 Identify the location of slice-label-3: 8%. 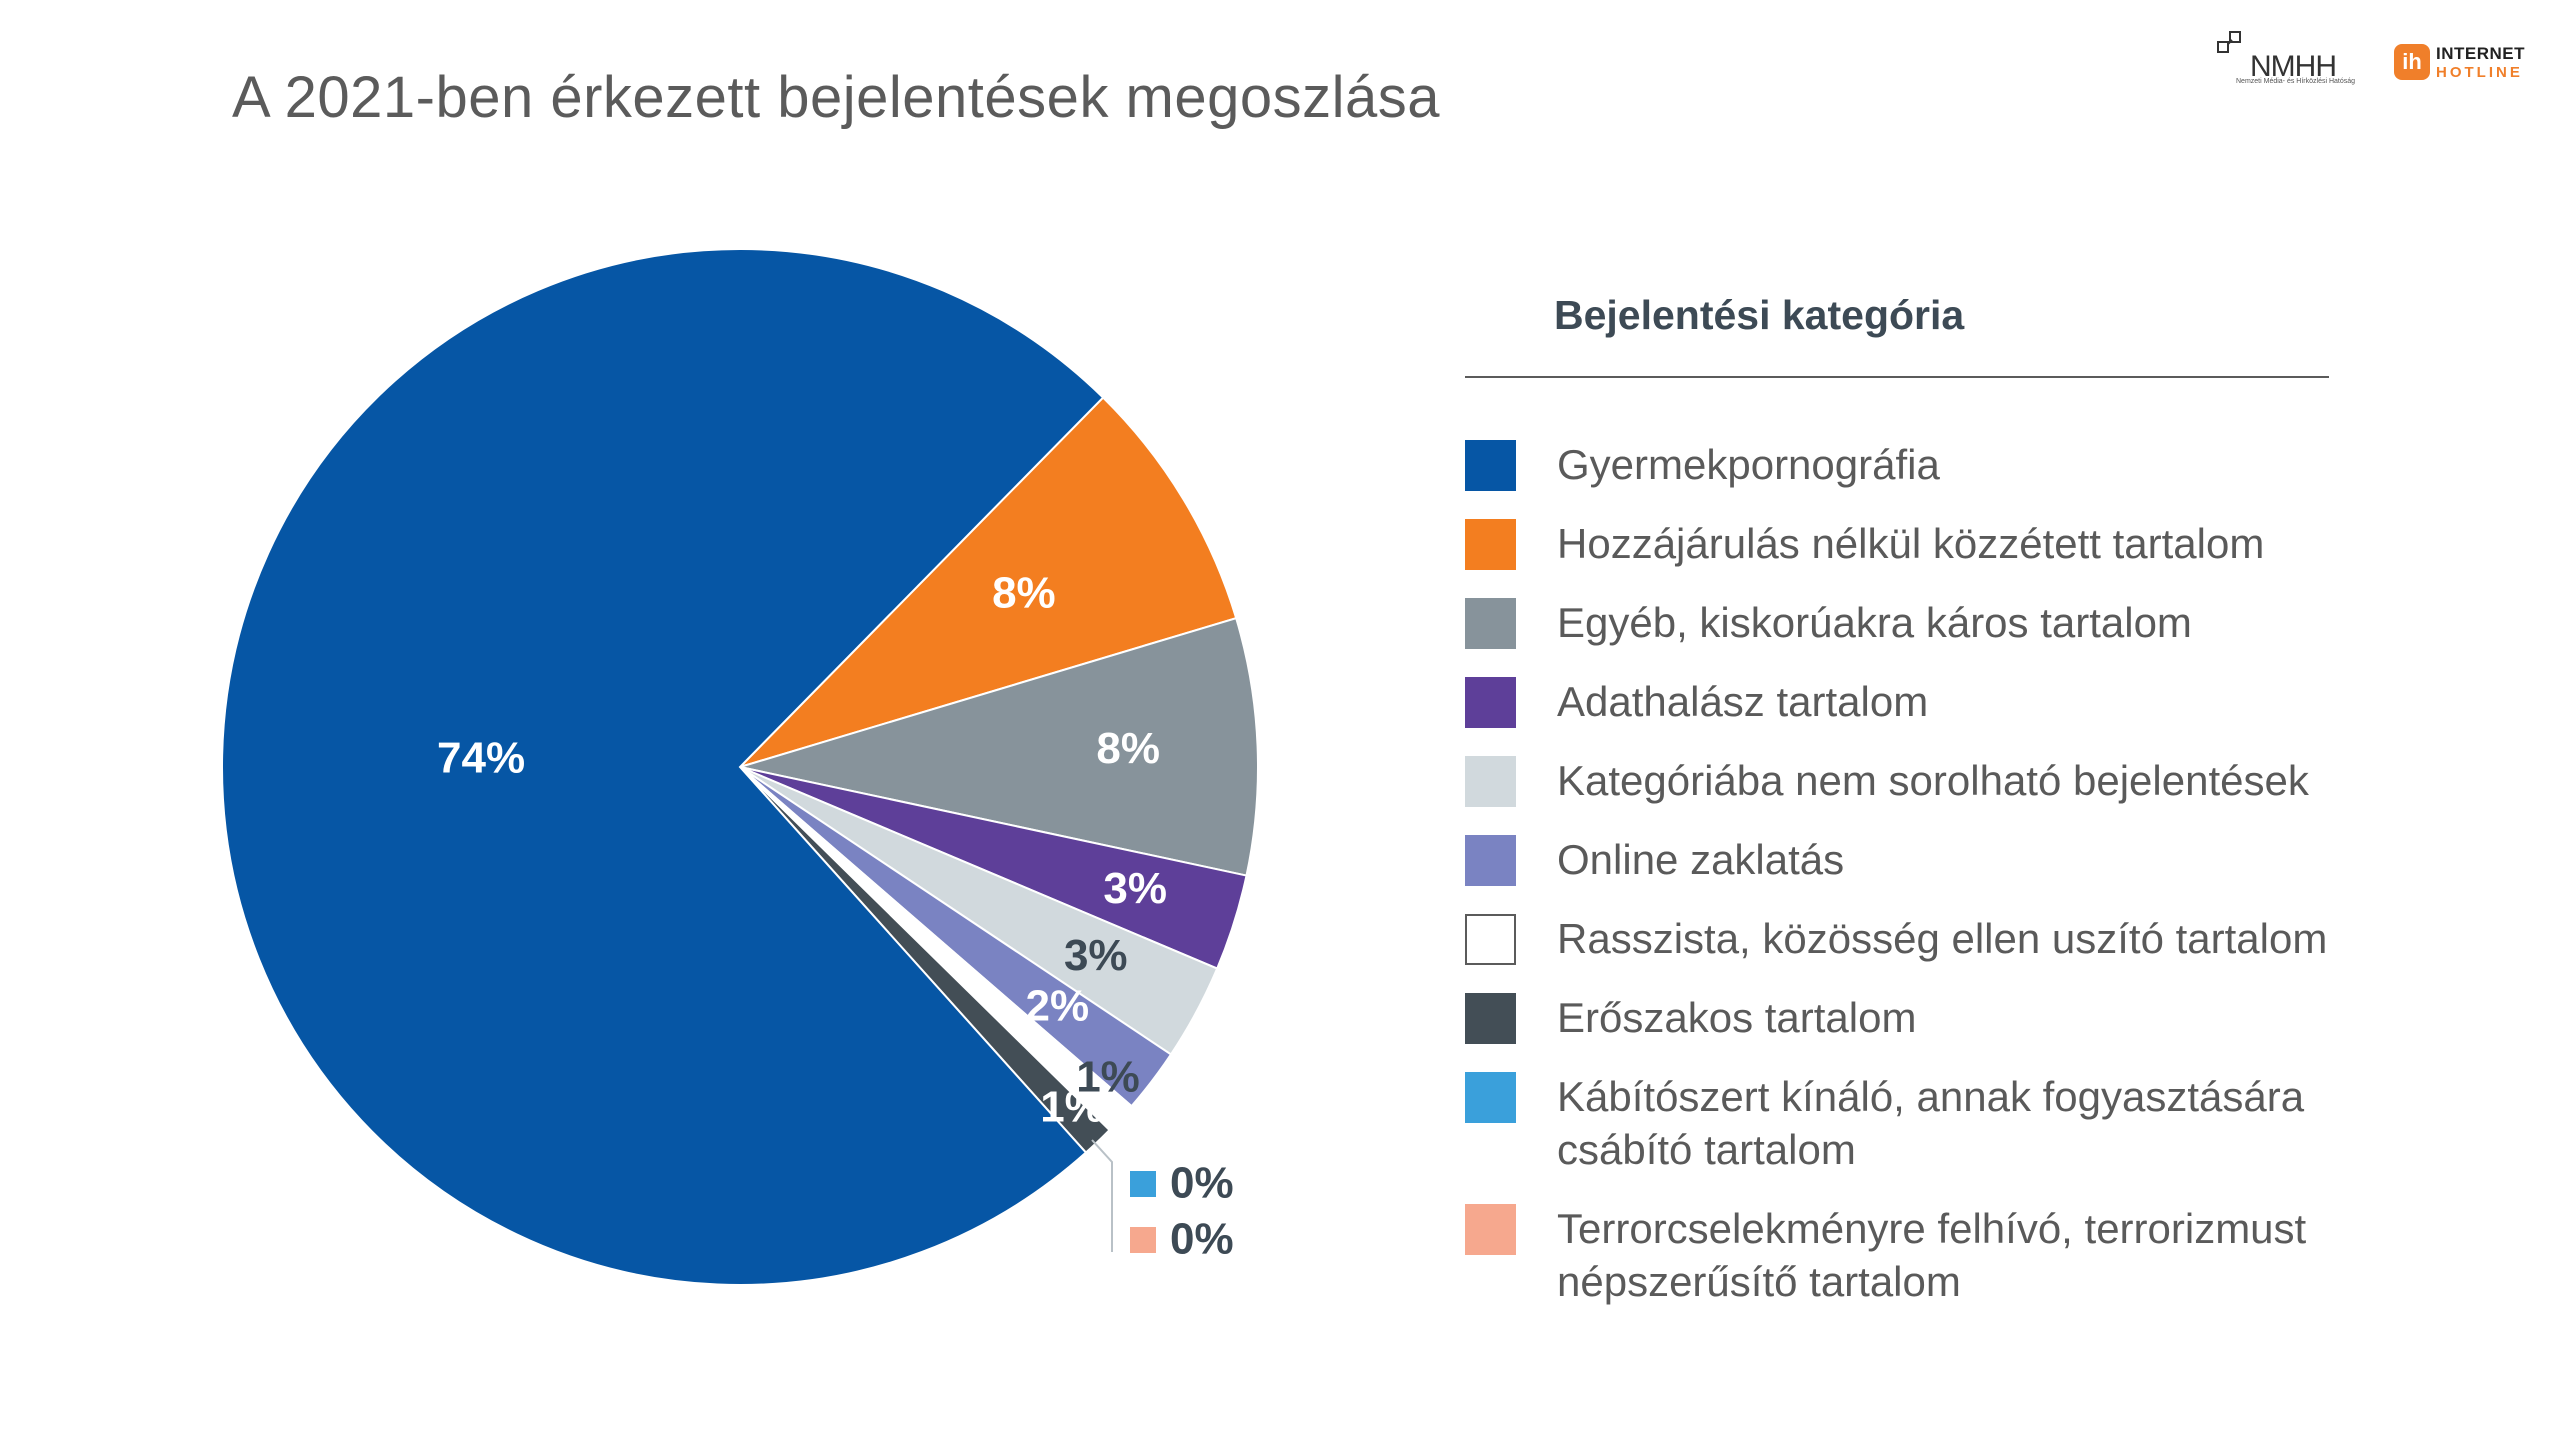
(1128, 748).